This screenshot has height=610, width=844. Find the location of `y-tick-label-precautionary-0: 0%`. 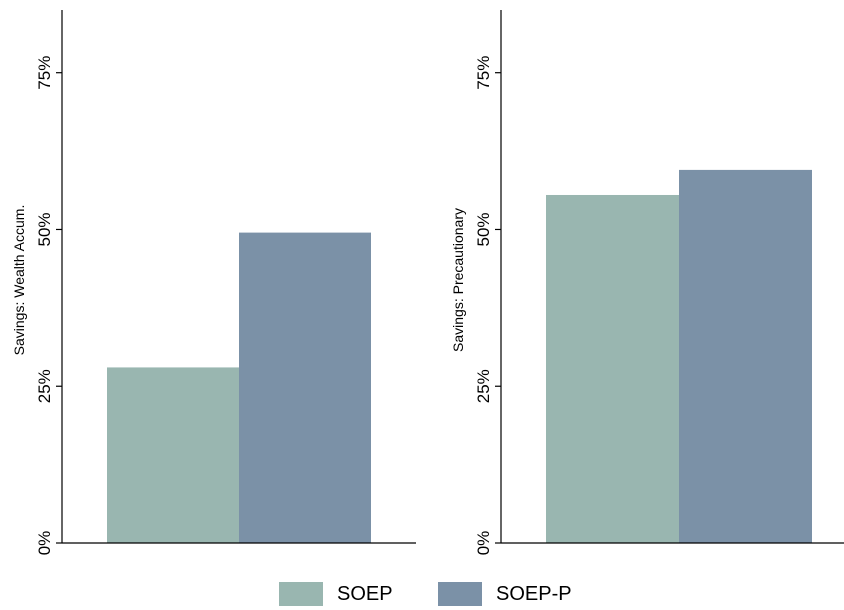

y-tick-label-precautionary-0: 0% is located at coordinates (483, 543).